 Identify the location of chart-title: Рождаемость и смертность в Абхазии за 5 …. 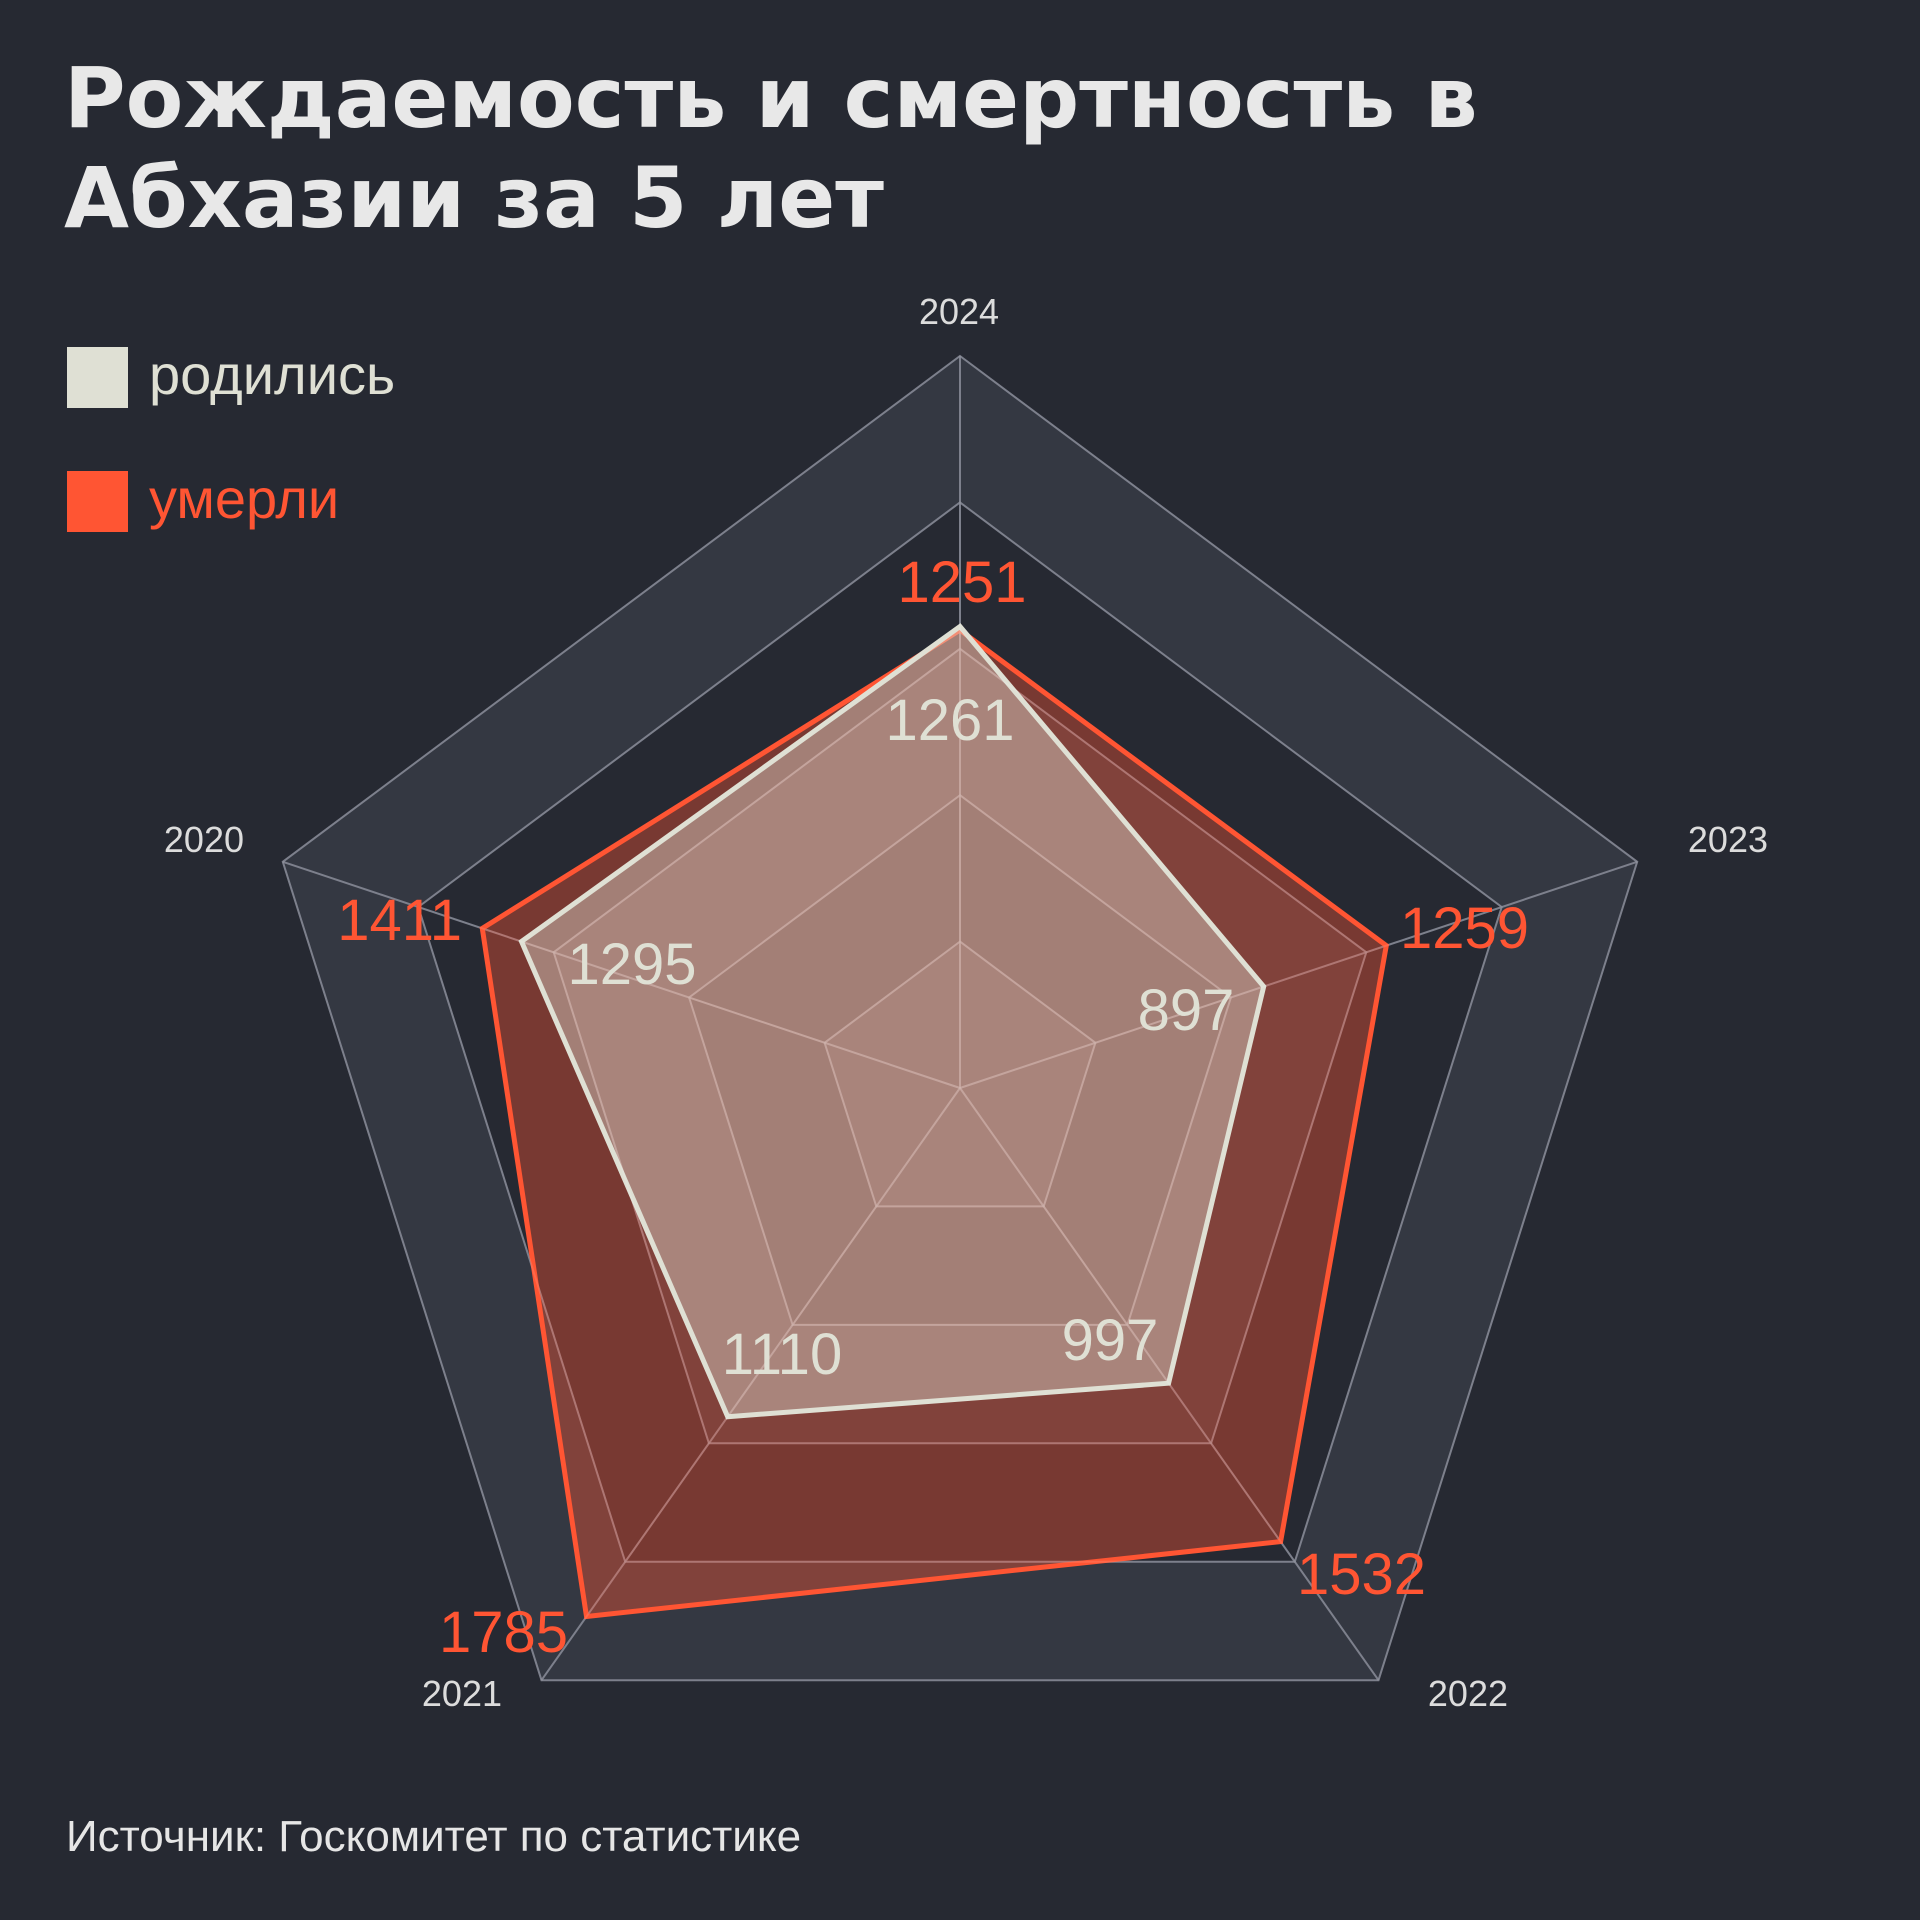
(771, 148).